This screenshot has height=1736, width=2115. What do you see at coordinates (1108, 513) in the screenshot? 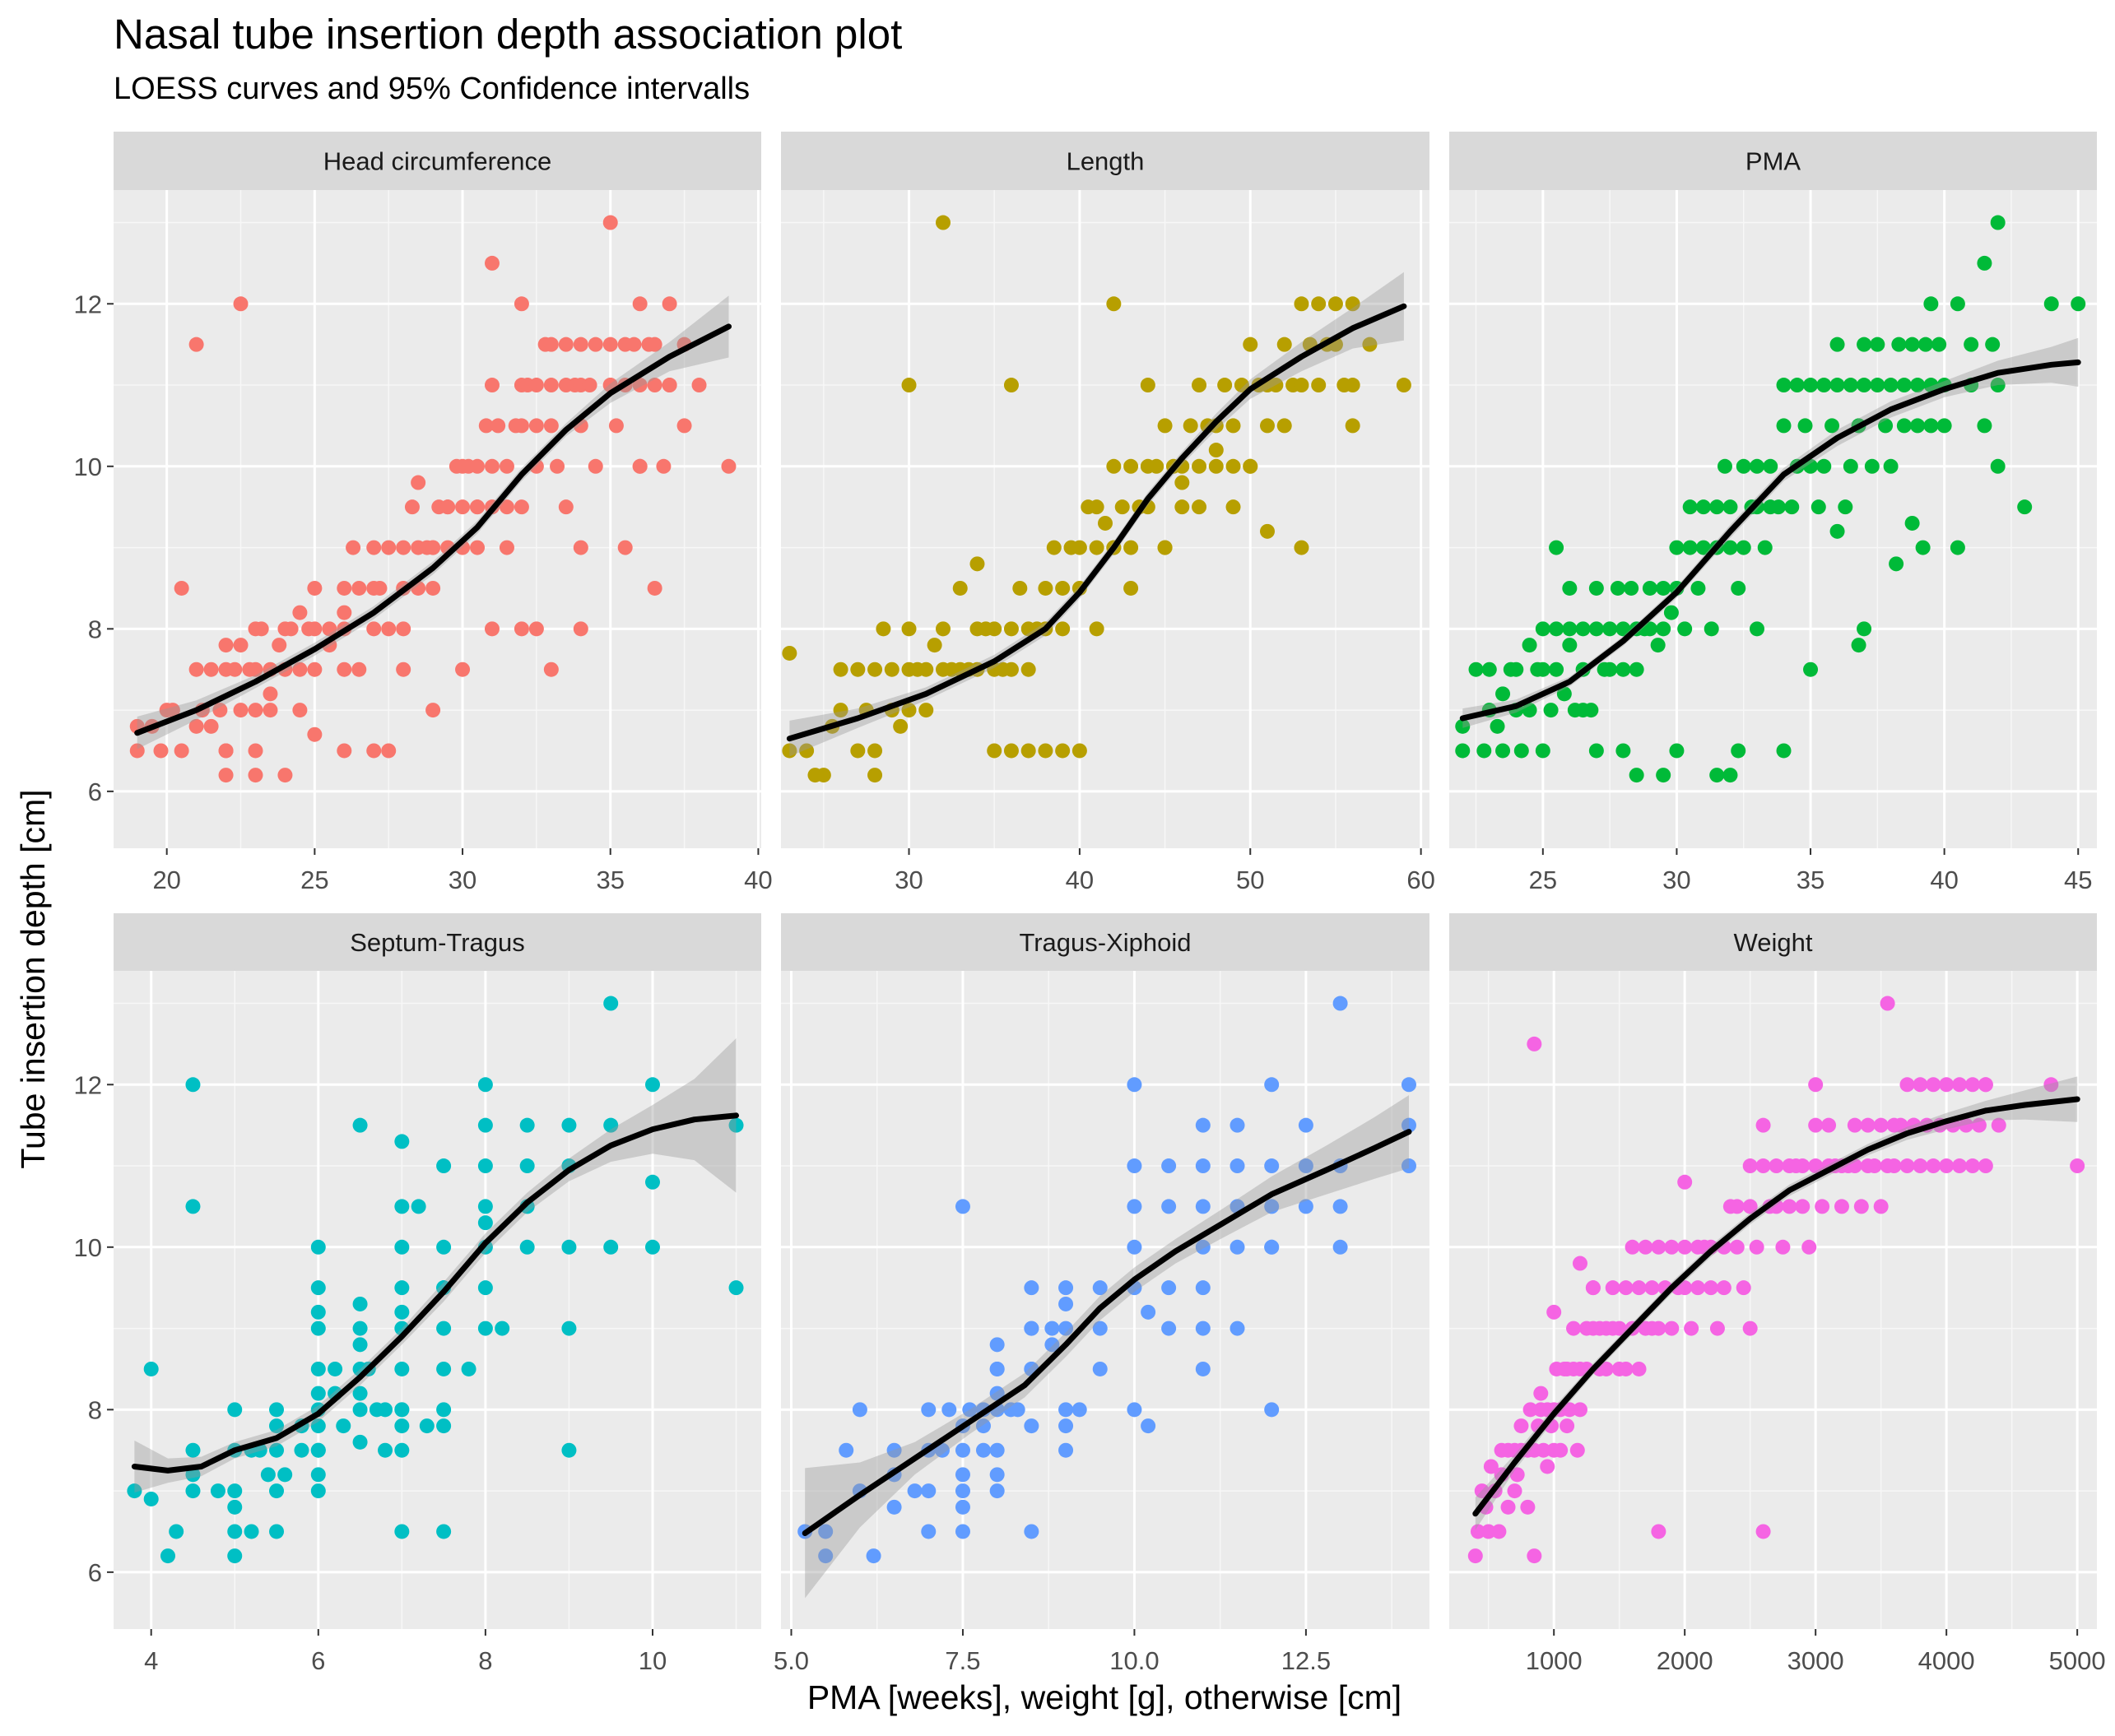
I see `facet-panel: Length 30 40 50 60` at bounding box center [1108, 513].